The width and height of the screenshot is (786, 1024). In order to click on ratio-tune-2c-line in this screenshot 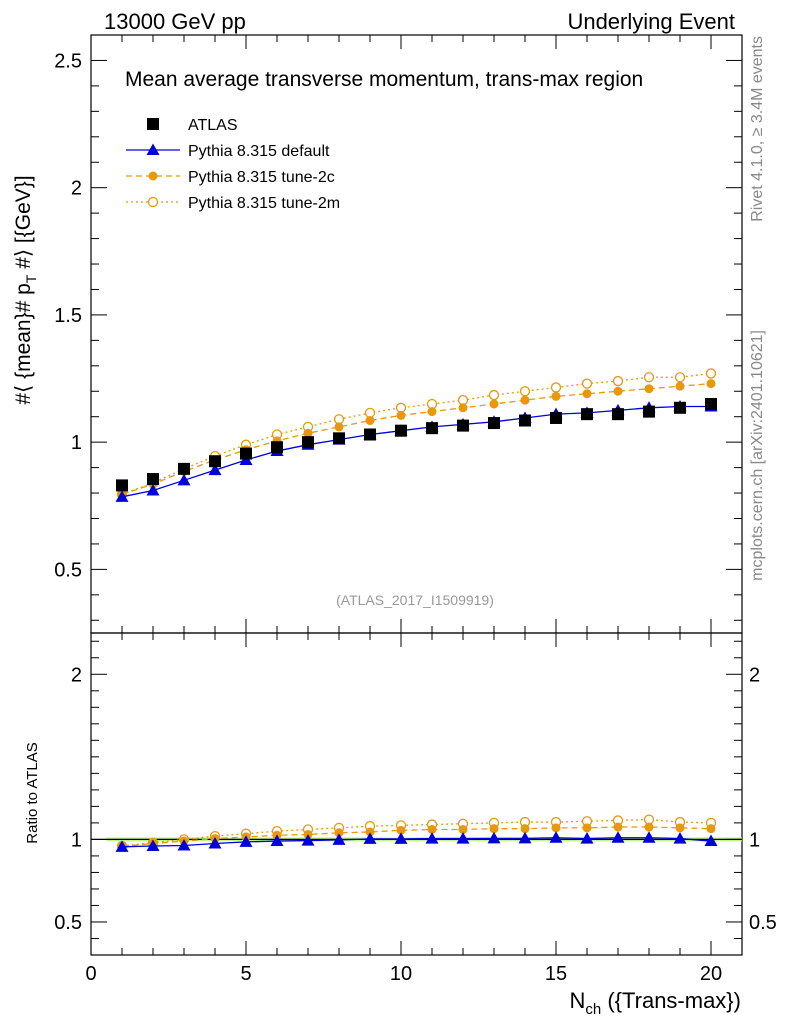, I will do `click(416, 836)`.